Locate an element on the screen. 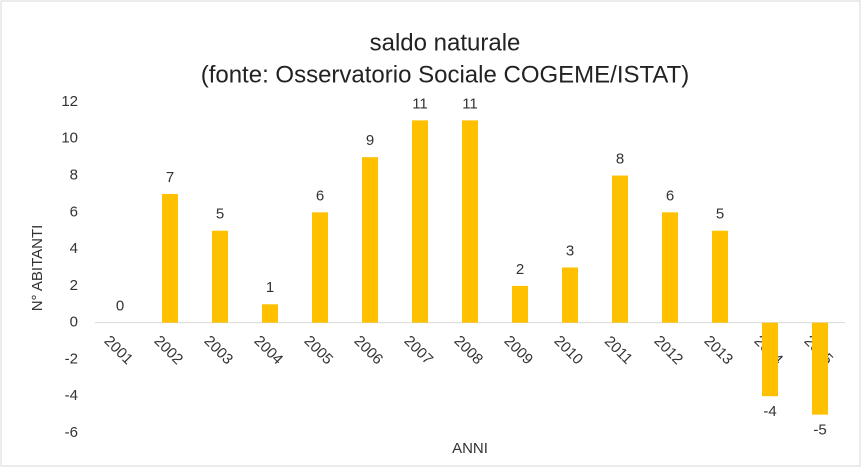 The image size is (865, 470). data-label: 8 is located at coordinates (620, 159).